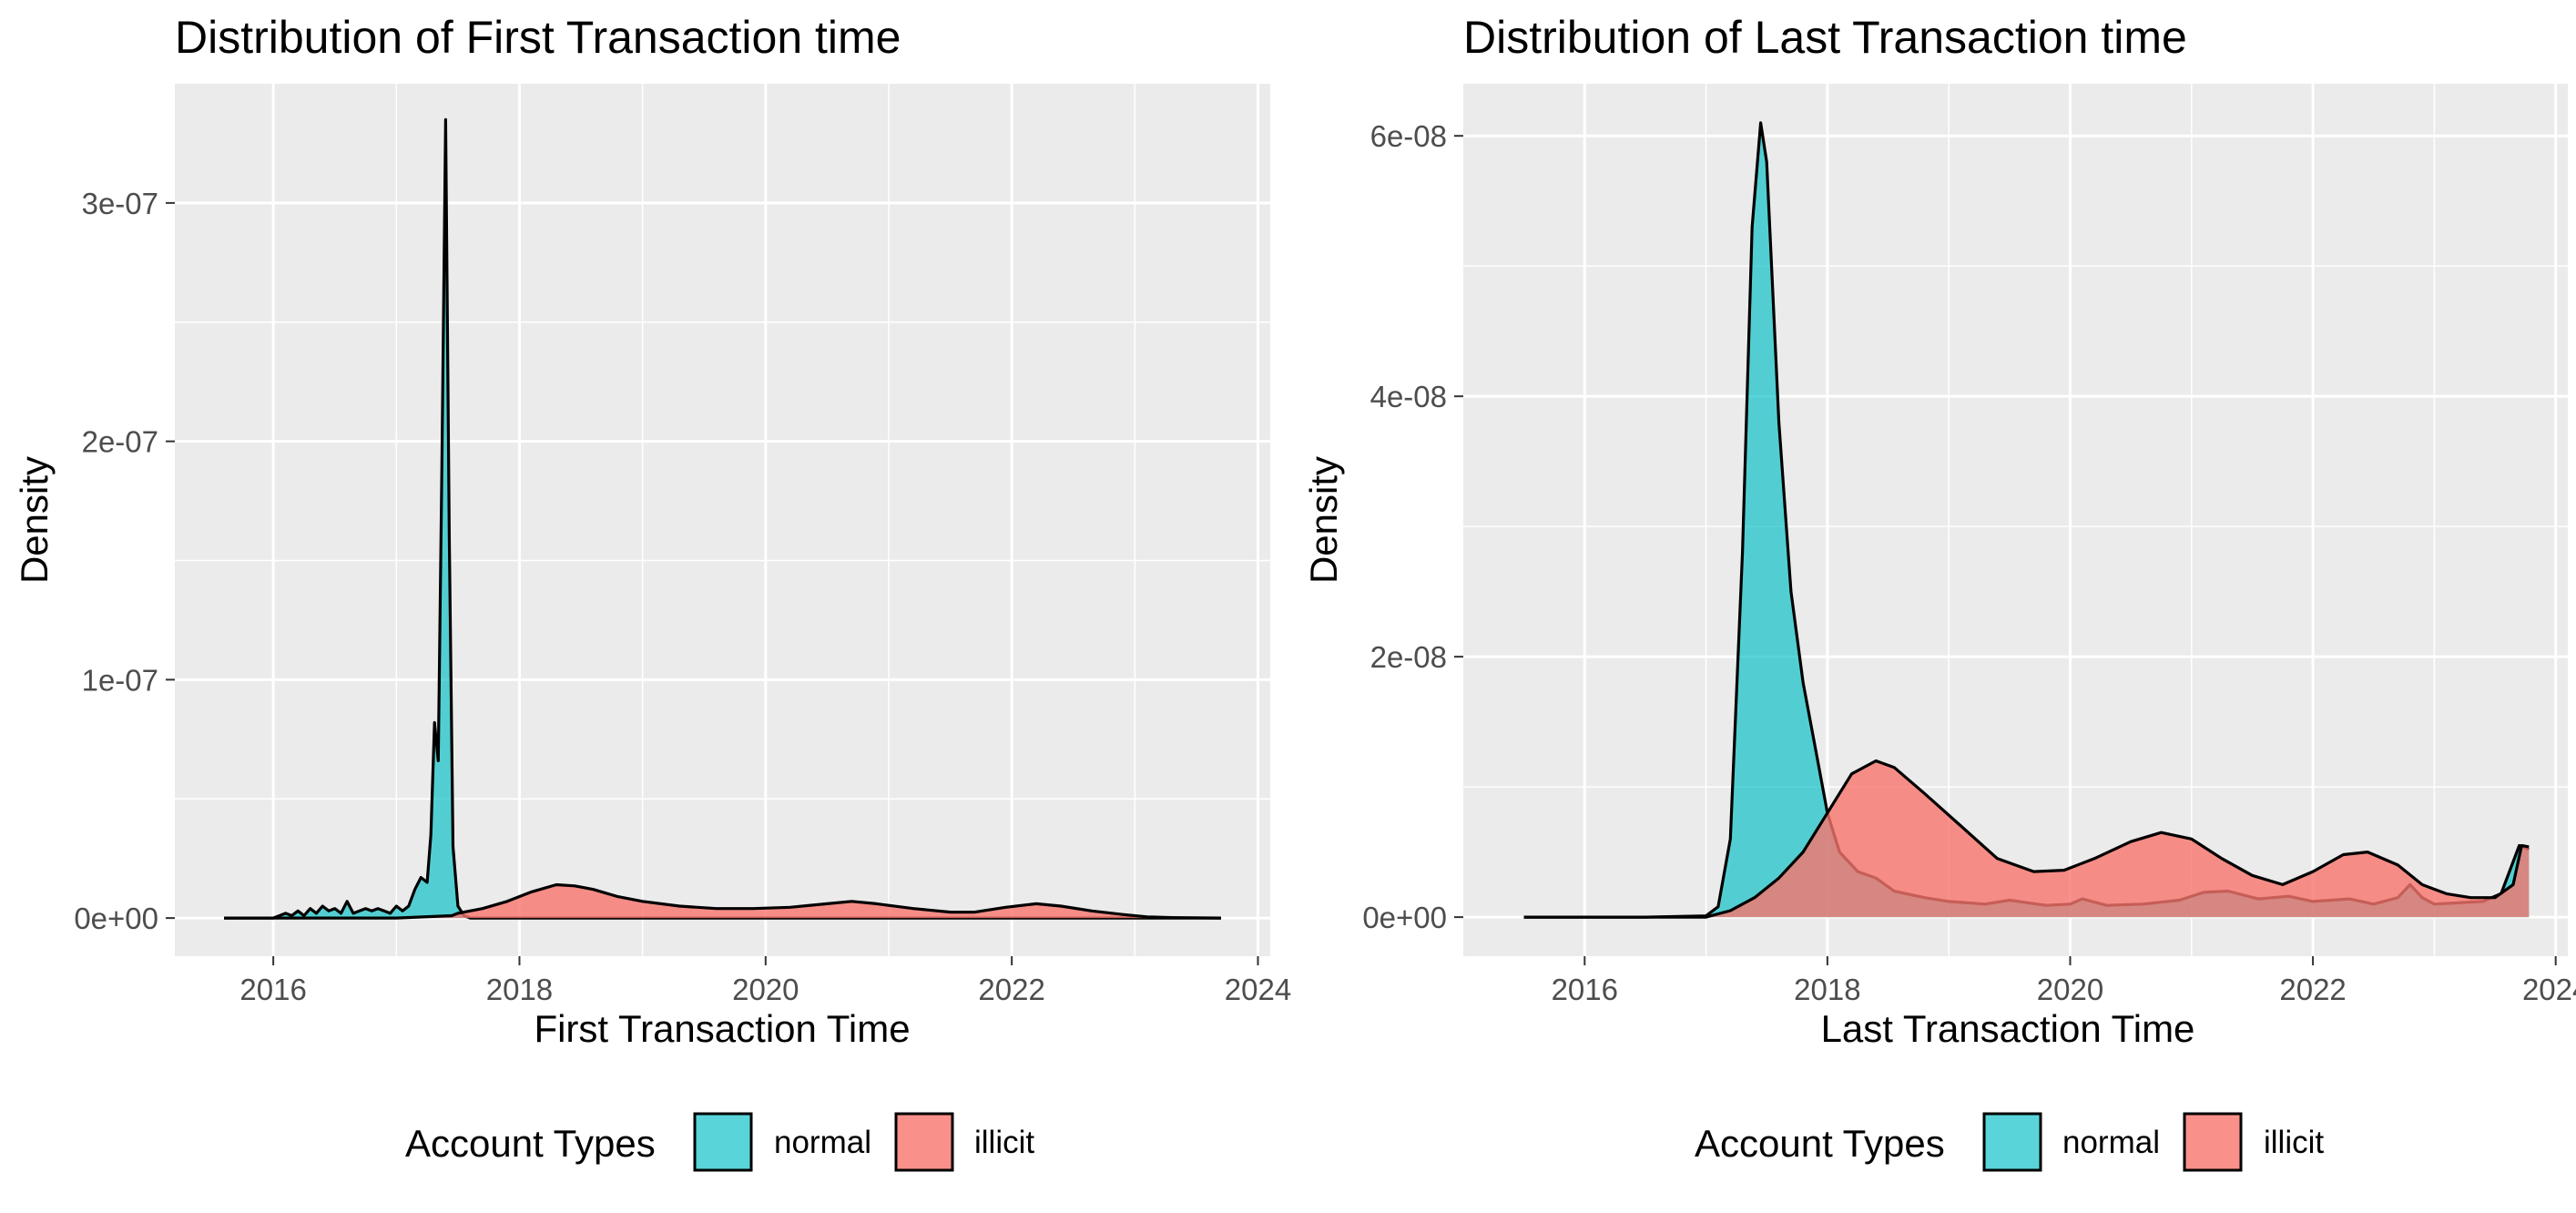 The image size is (2576, 1213). I want to click on chart-left-legend-normal-label: normal, so click(823, 1142).